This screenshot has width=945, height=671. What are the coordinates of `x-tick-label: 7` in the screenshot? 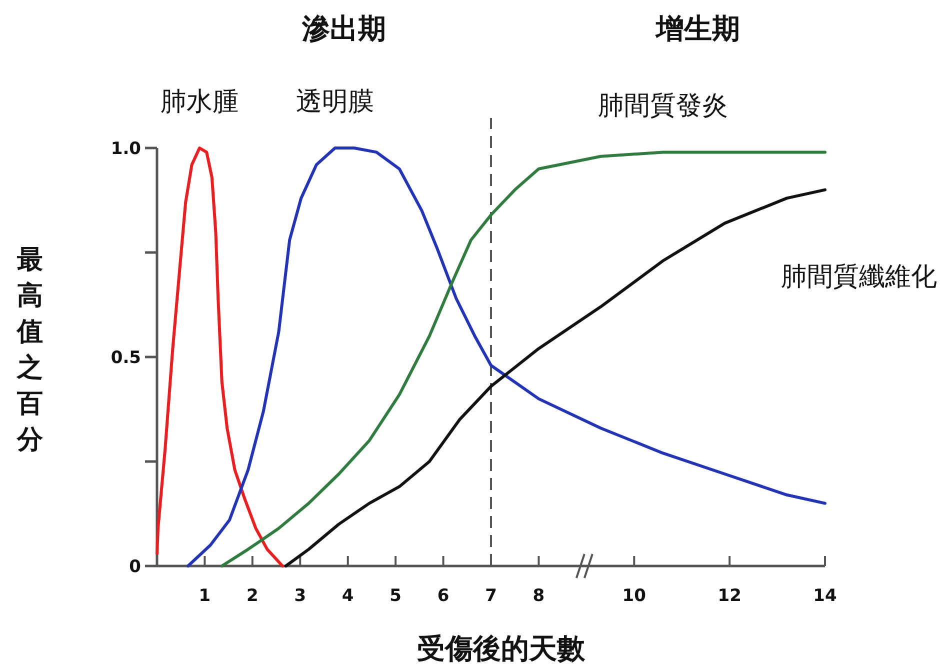 It's located at (491, 596).